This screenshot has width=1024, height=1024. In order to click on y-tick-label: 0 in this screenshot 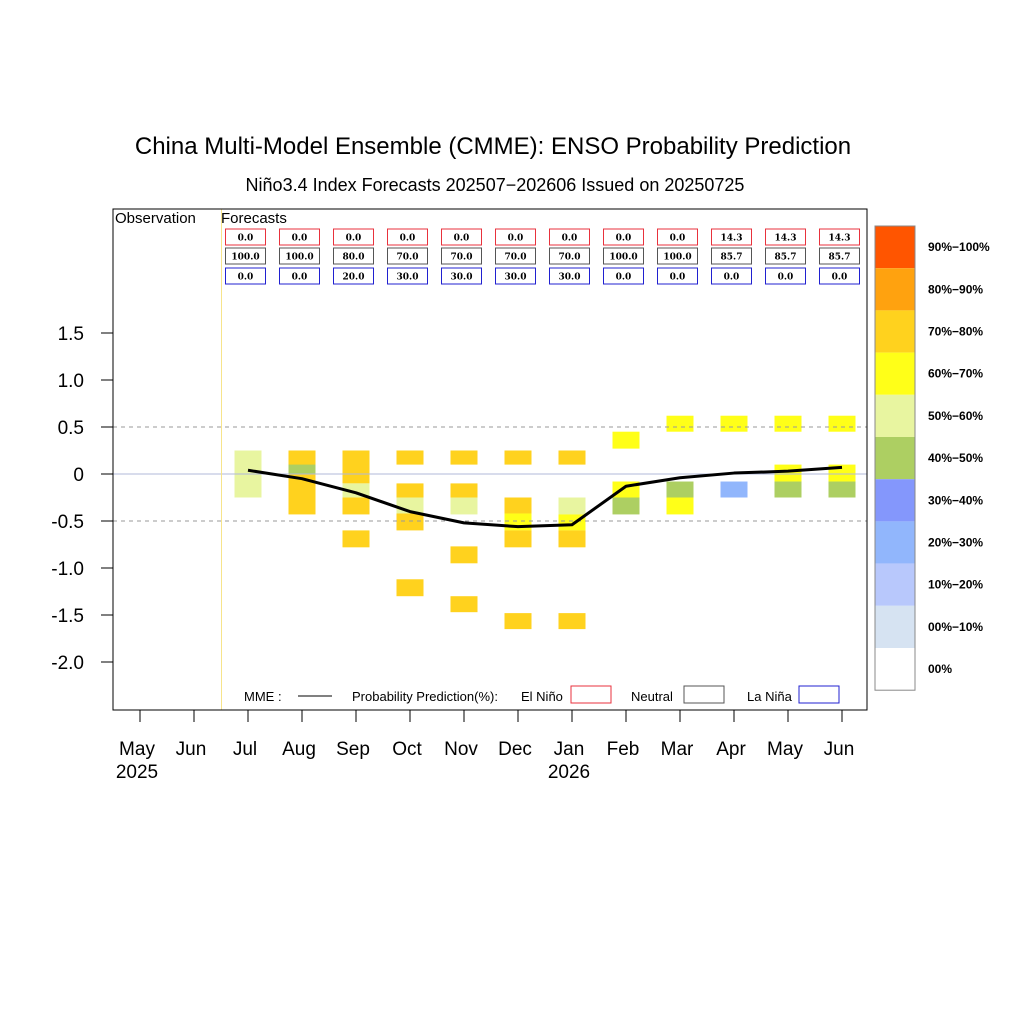, I will do `click(78, 475)`.